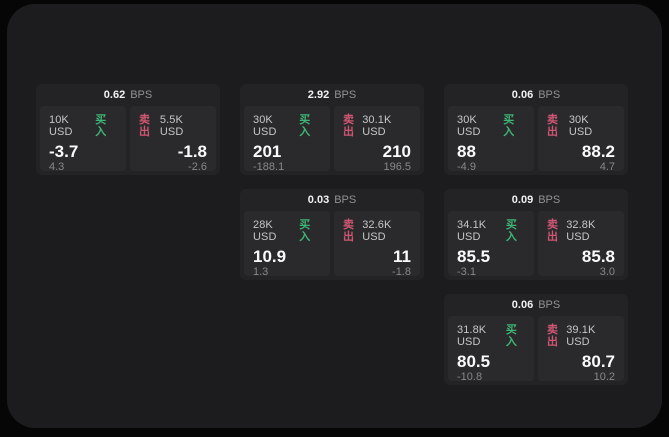  Describe the element at coordinates (57, 167) in the screenshot. I see `buy-delta: 4.3` at that location.